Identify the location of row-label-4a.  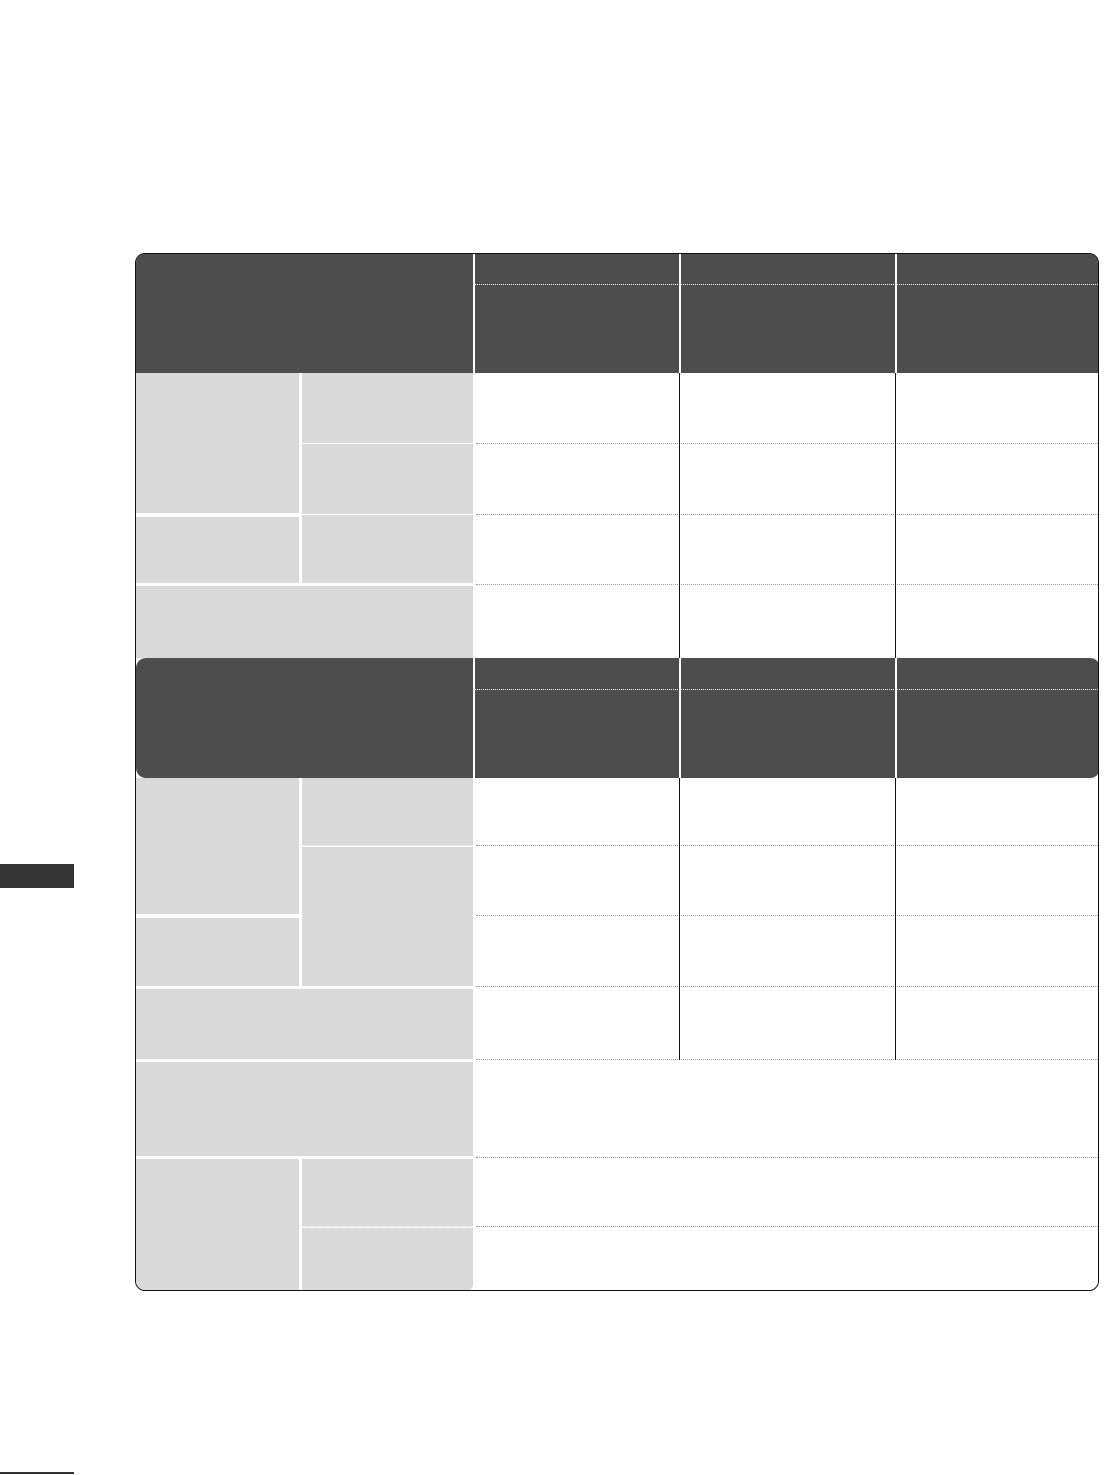
(387, 812).